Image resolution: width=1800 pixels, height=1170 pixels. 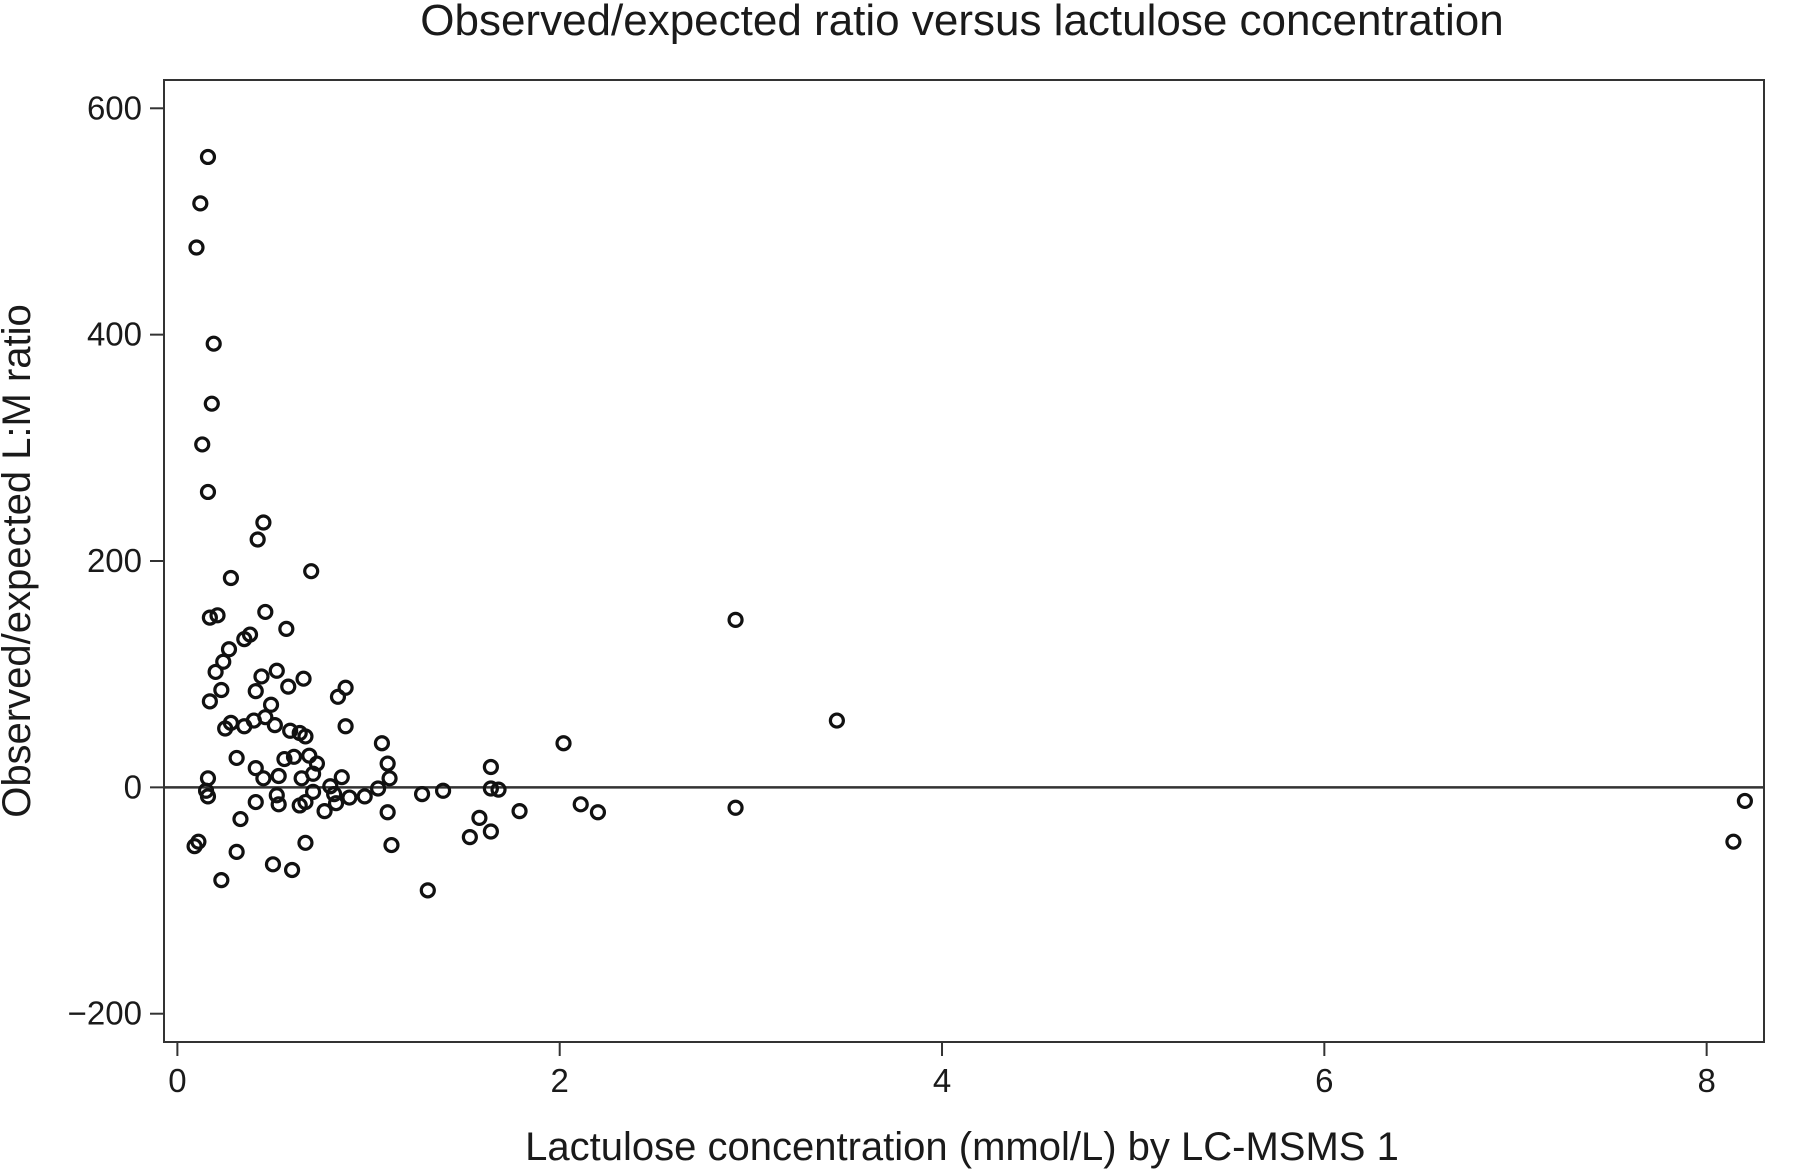 I want to click on y-tick-label: 200, so click(x=114, y=560).